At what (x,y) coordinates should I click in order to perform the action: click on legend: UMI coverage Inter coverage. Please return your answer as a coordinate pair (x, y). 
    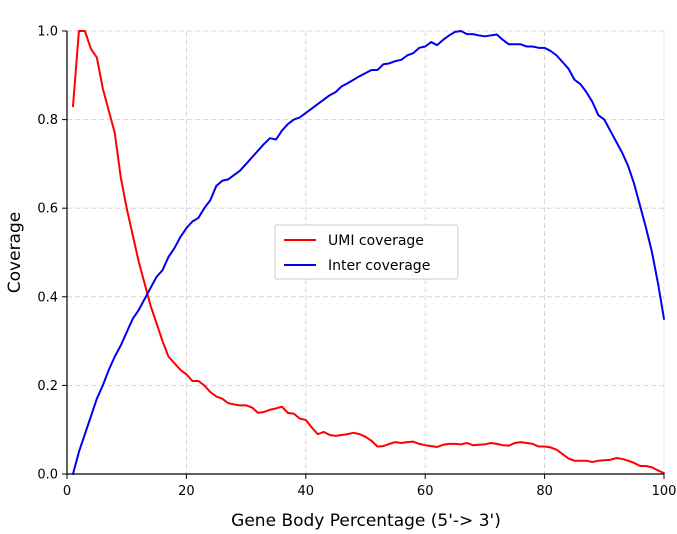
    Looking at the image, I should click on (366, 252).